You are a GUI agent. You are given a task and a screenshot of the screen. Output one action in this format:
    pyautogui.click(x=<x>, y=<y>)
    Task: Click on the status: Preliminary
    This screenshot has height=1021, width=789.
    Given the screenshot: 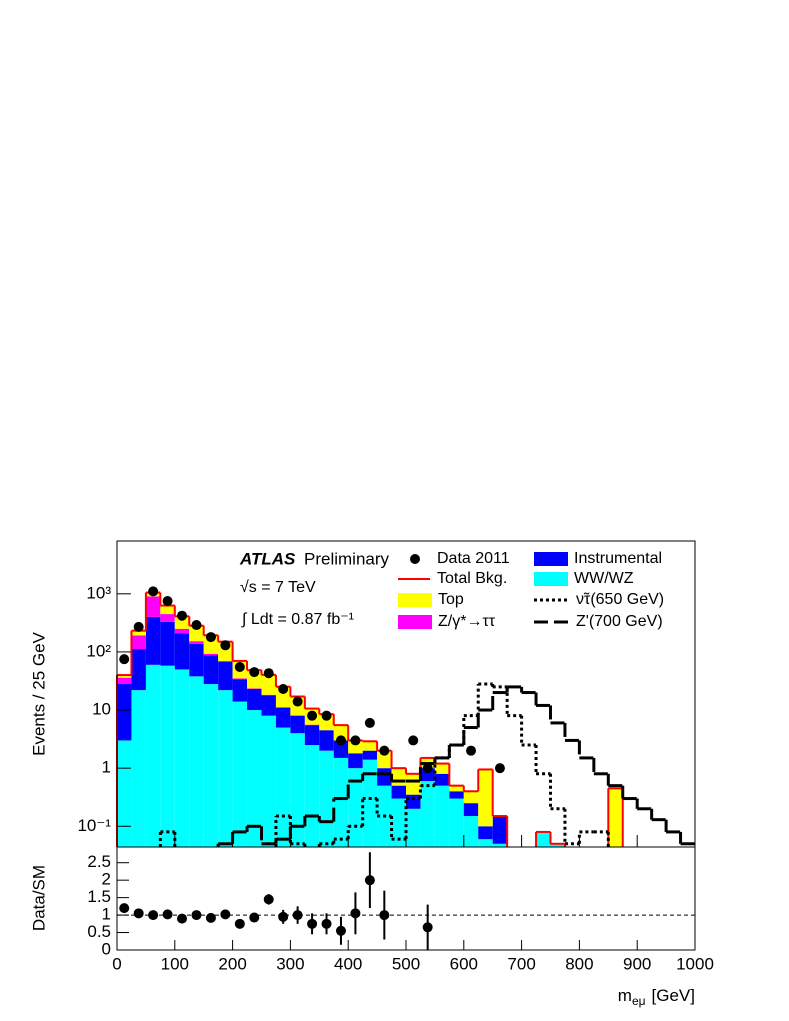 What is the action you would take?
    pyautogui.click(x=347, y=558)
    